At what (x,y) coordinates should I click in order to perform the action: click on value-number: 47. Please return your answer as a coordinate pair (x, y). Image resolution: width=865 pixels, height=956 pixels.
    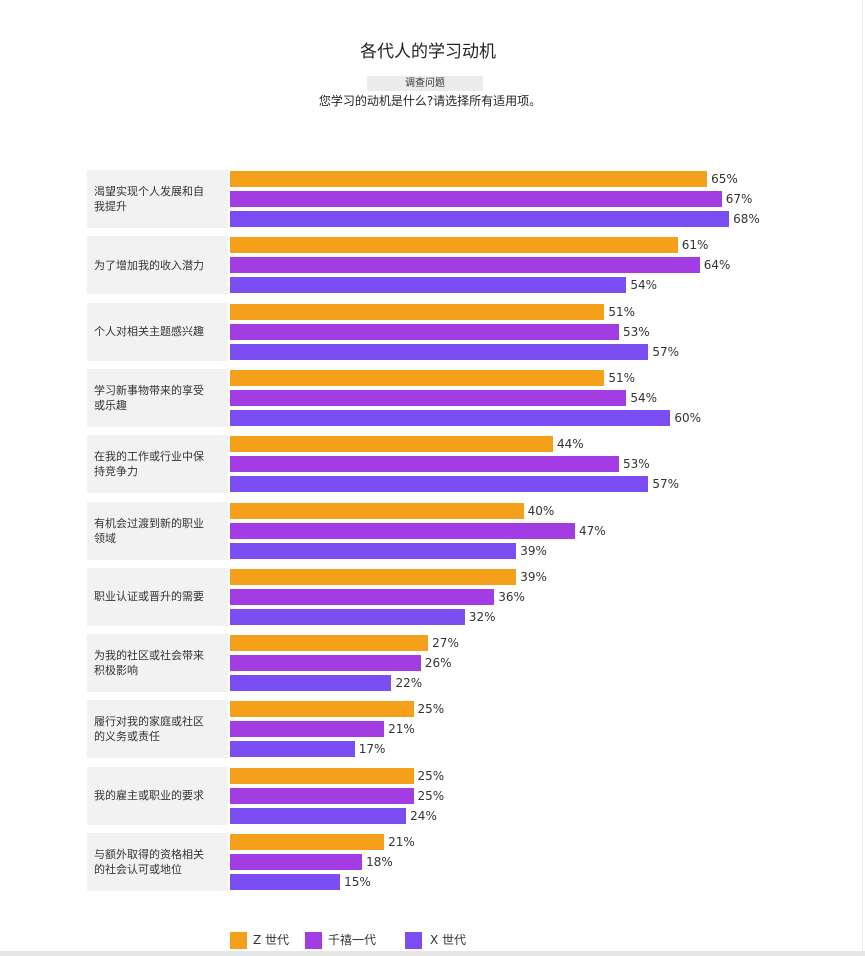
    Looking at the image, I should click on (586, 530).